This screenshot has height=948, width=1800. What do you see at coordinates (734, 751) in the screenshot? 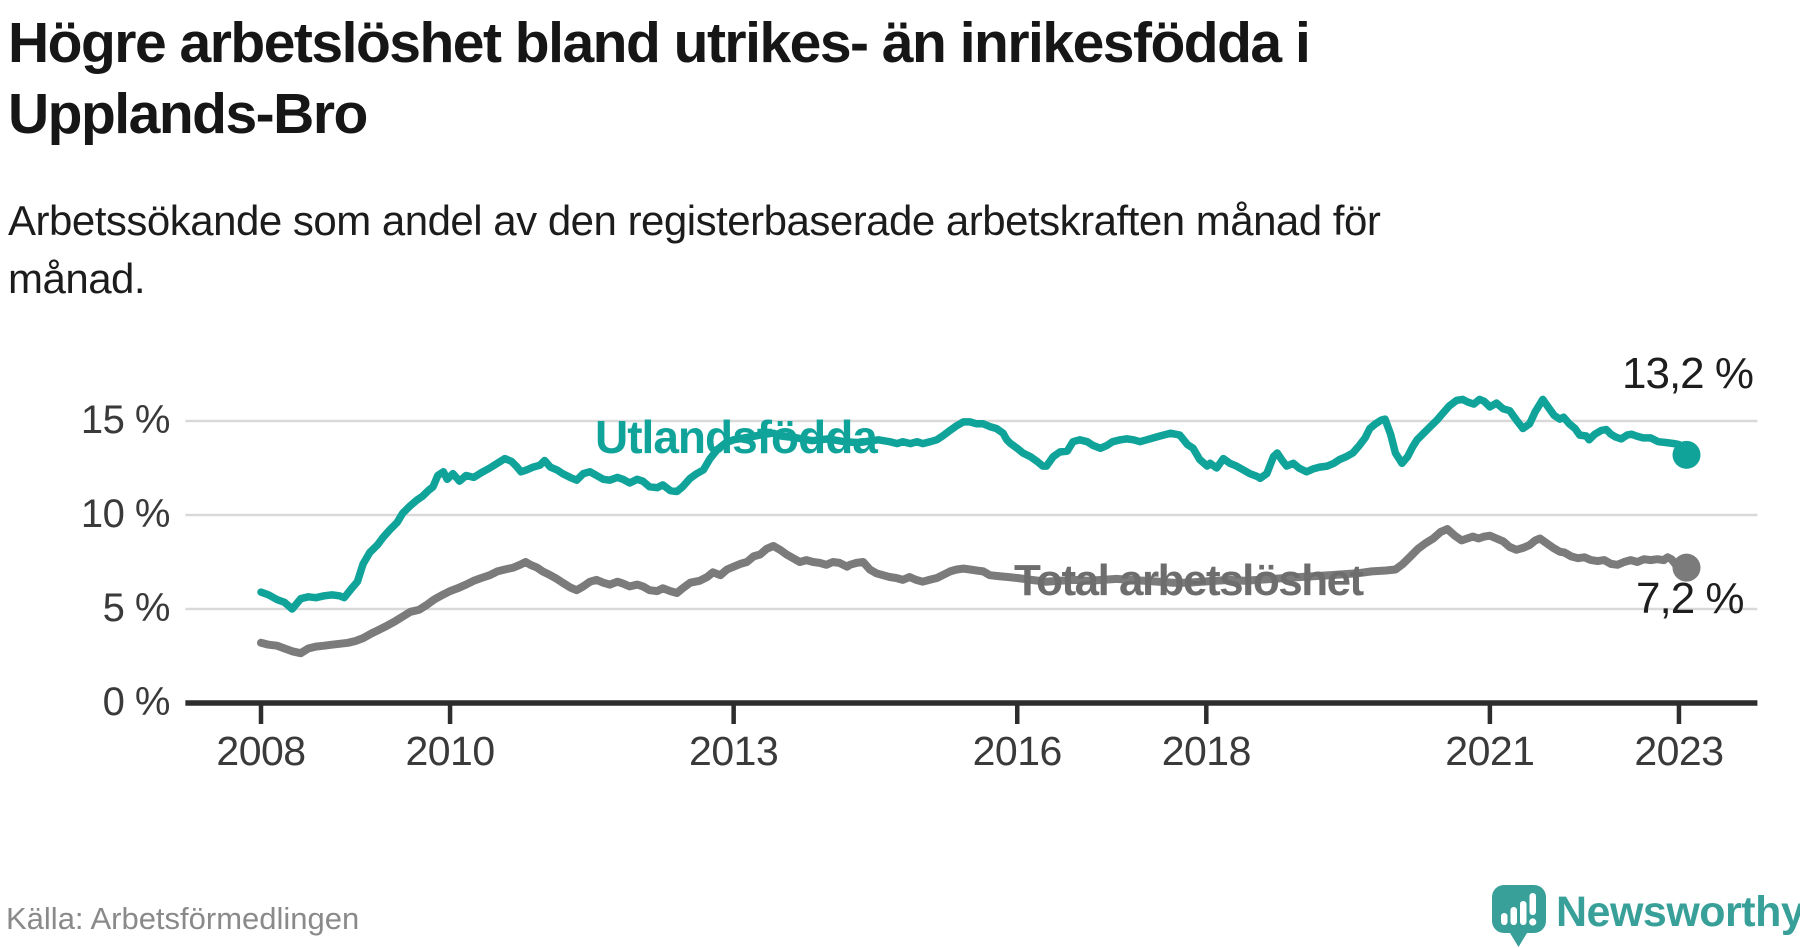
I see `x-tick-label: 2013` at bounding box center [734, 751].